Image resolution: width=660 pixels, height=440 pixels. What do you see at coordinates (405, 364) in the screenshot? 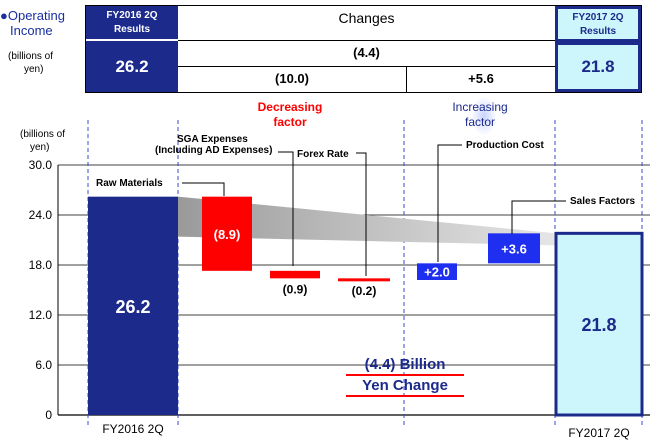
I see `change-note-line1: (4.4) Billion` at bounding box center [405, 364].